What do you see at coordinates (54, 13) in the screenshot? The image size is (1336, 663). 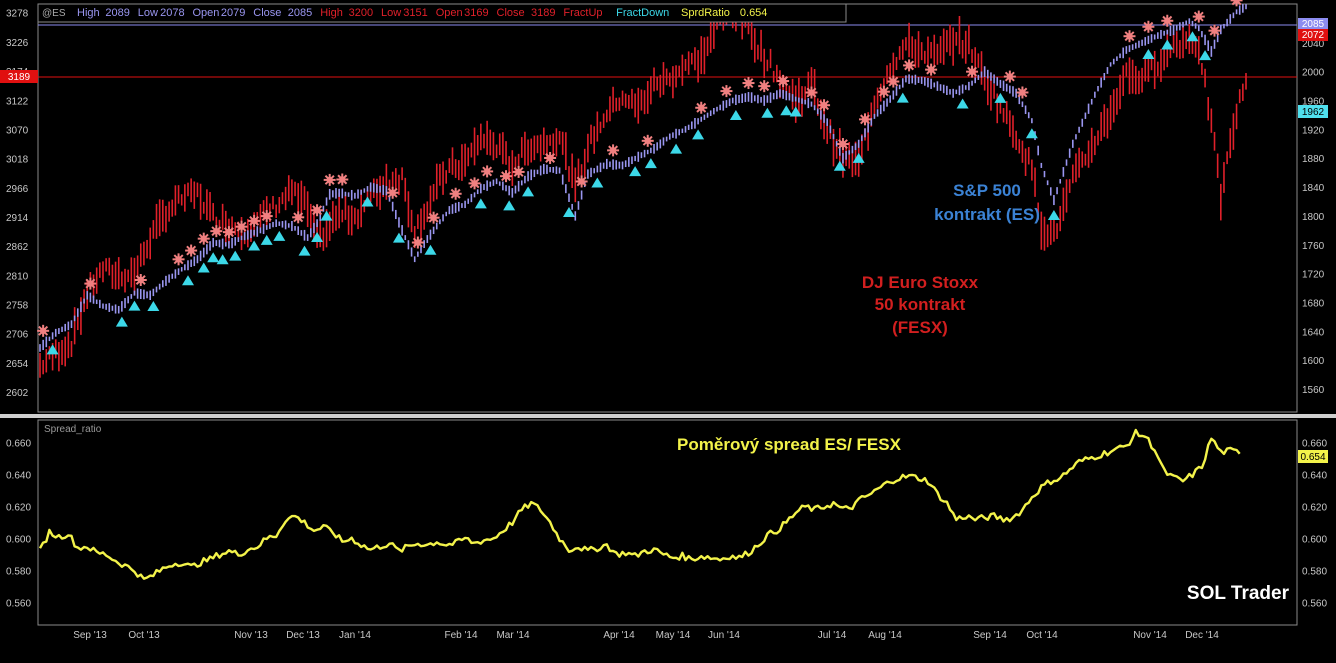 I see `symbol-label: @ES` at bounding box center [54, 13].